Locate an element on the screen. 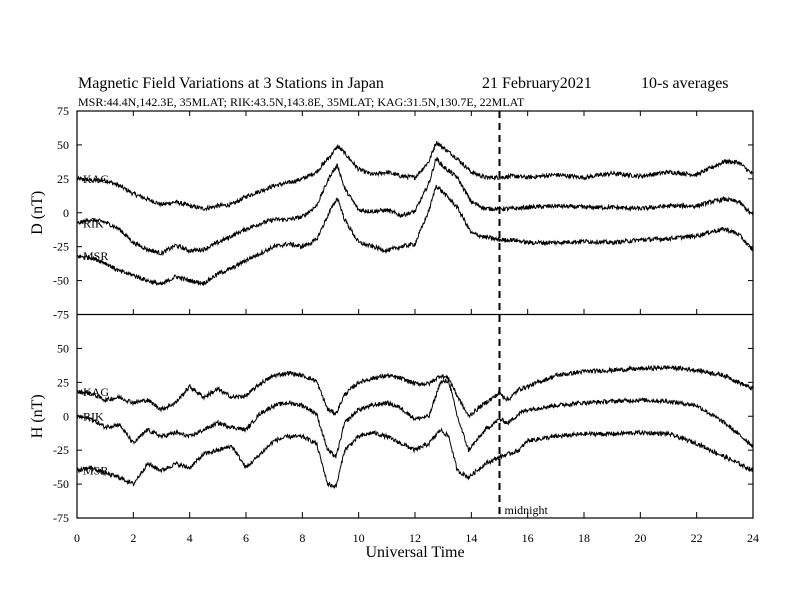  series-line-kag-H is located at coordinates (415, 391).